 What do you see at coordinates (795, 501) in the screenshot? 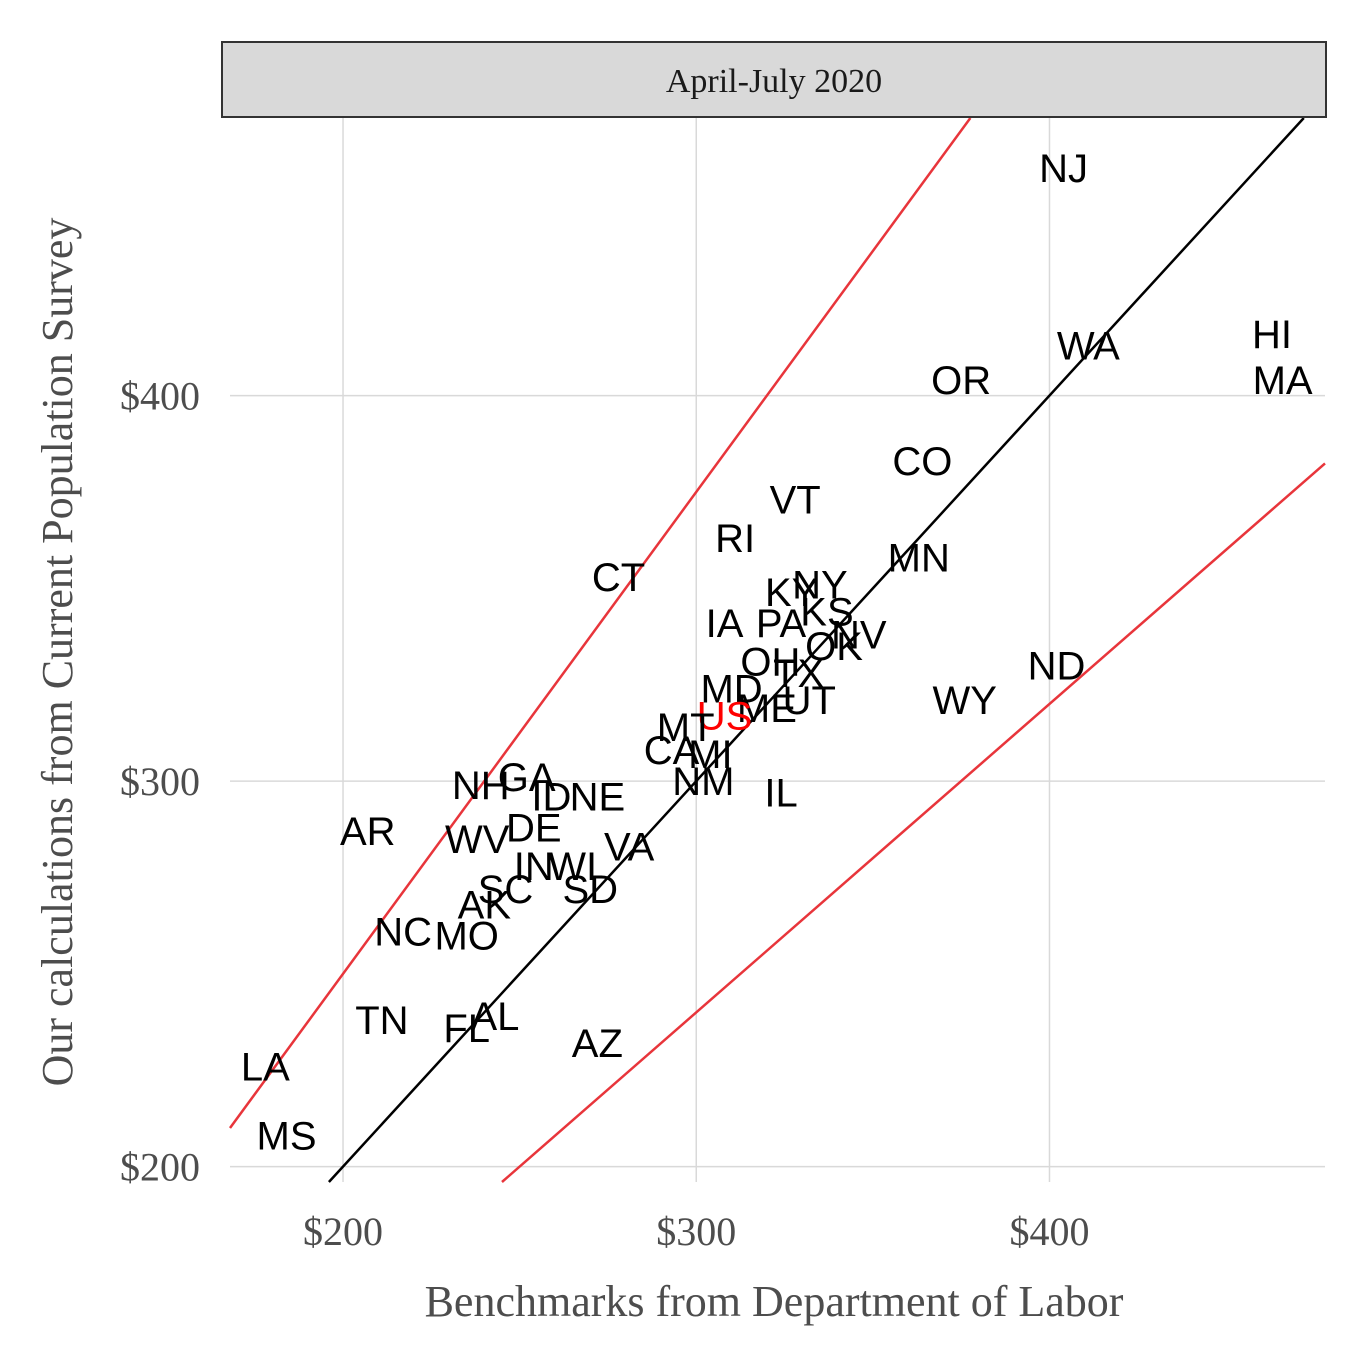
I see `point-label: VT` at bounding box center [795, 501].